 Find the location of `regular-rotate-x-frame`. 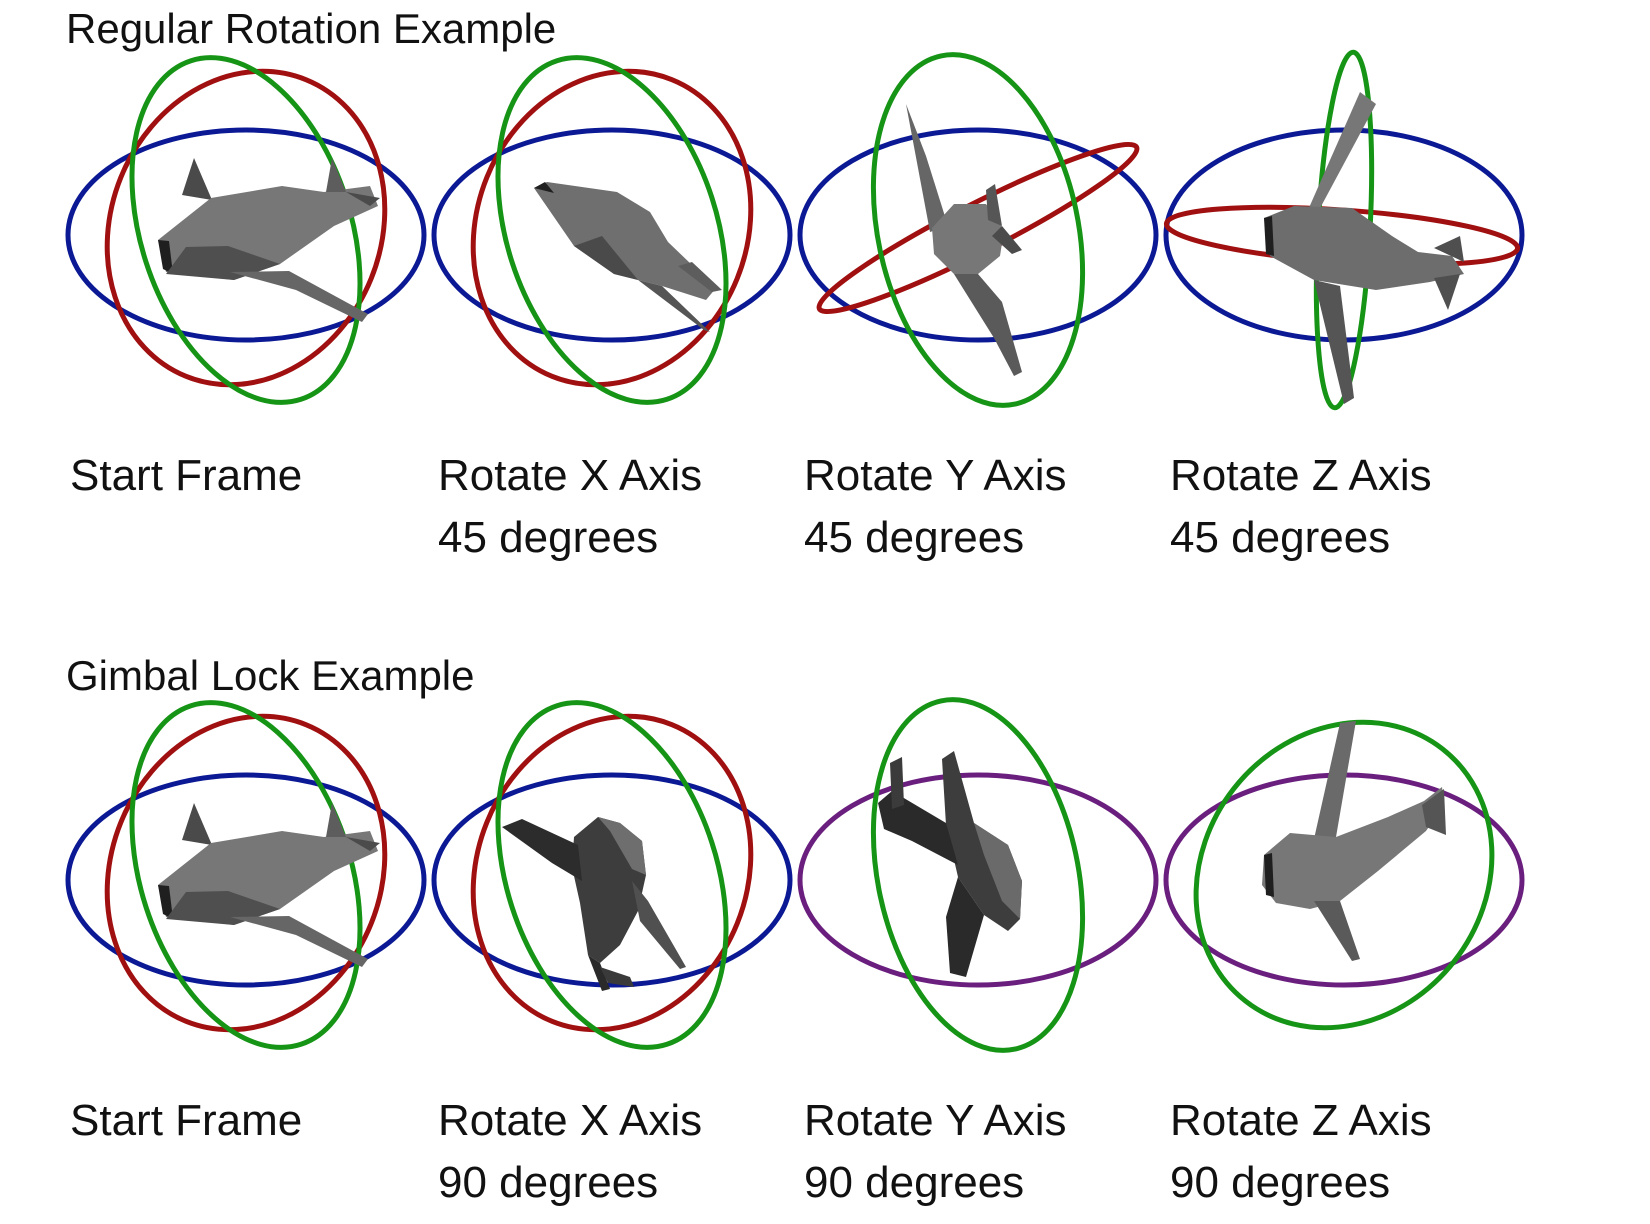

regular-rotate-x-frame is located at coordinates (612, 230).